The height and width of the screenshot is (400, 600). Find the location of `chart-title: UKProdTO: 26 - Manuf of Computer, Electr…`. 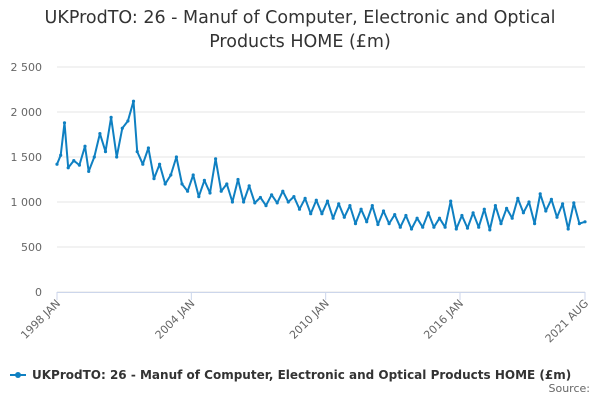

chart-title: UKProdTO: 26 - Manuf of Computer, Electr… is located at coordinates (300, 30).